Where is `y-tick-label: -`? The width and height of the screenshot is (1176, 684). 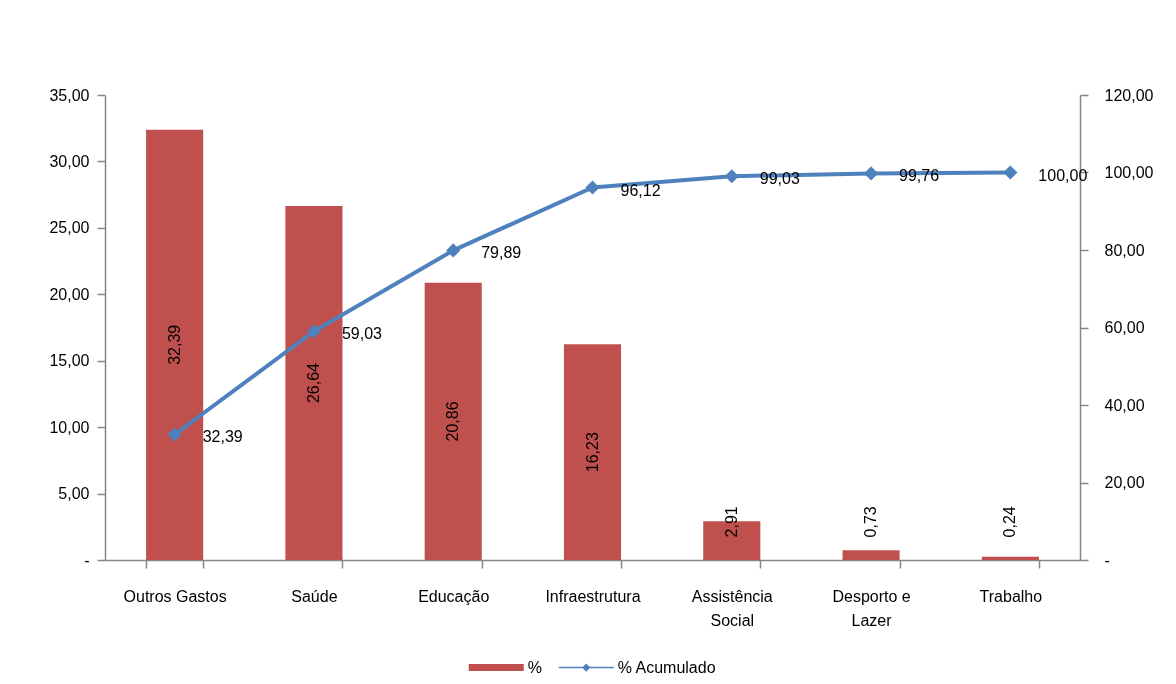
y-tick-label: - is located at coordinates (87, 560).